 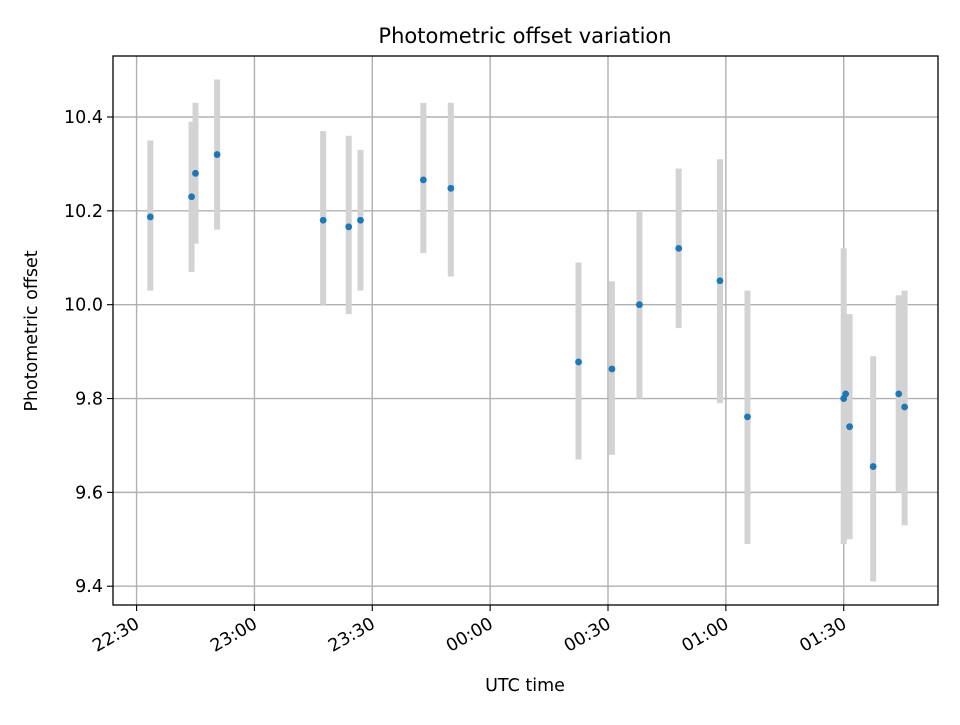 I want to click on y-tick-label: 10.4, so click(x=83, y=118).